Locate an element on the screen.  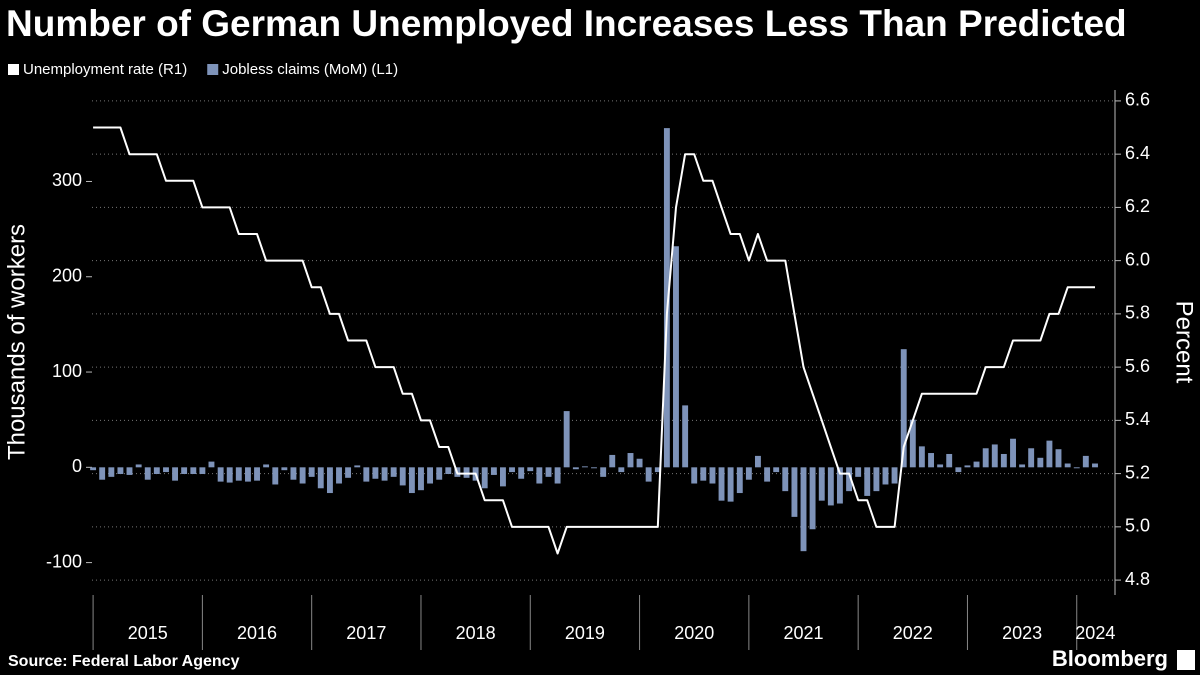
brand: Bloomberg is located at coordinates (1110, 658).